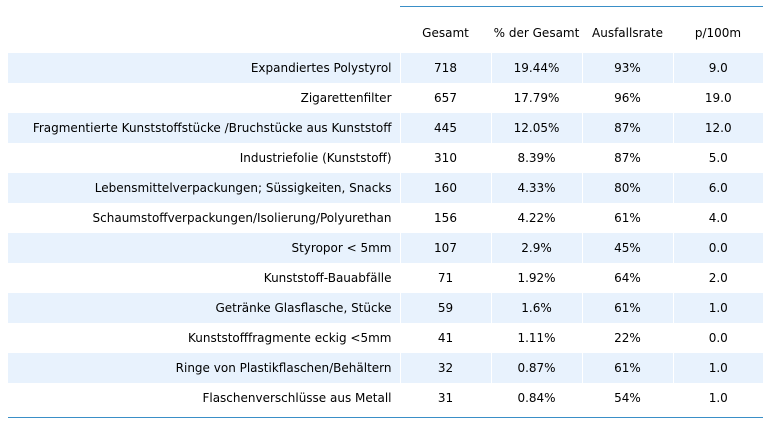  What do you see at coordinates (445, 338) in the screenshot?
I see `cell-gesamt: 41` at bounding box center [445, 338].